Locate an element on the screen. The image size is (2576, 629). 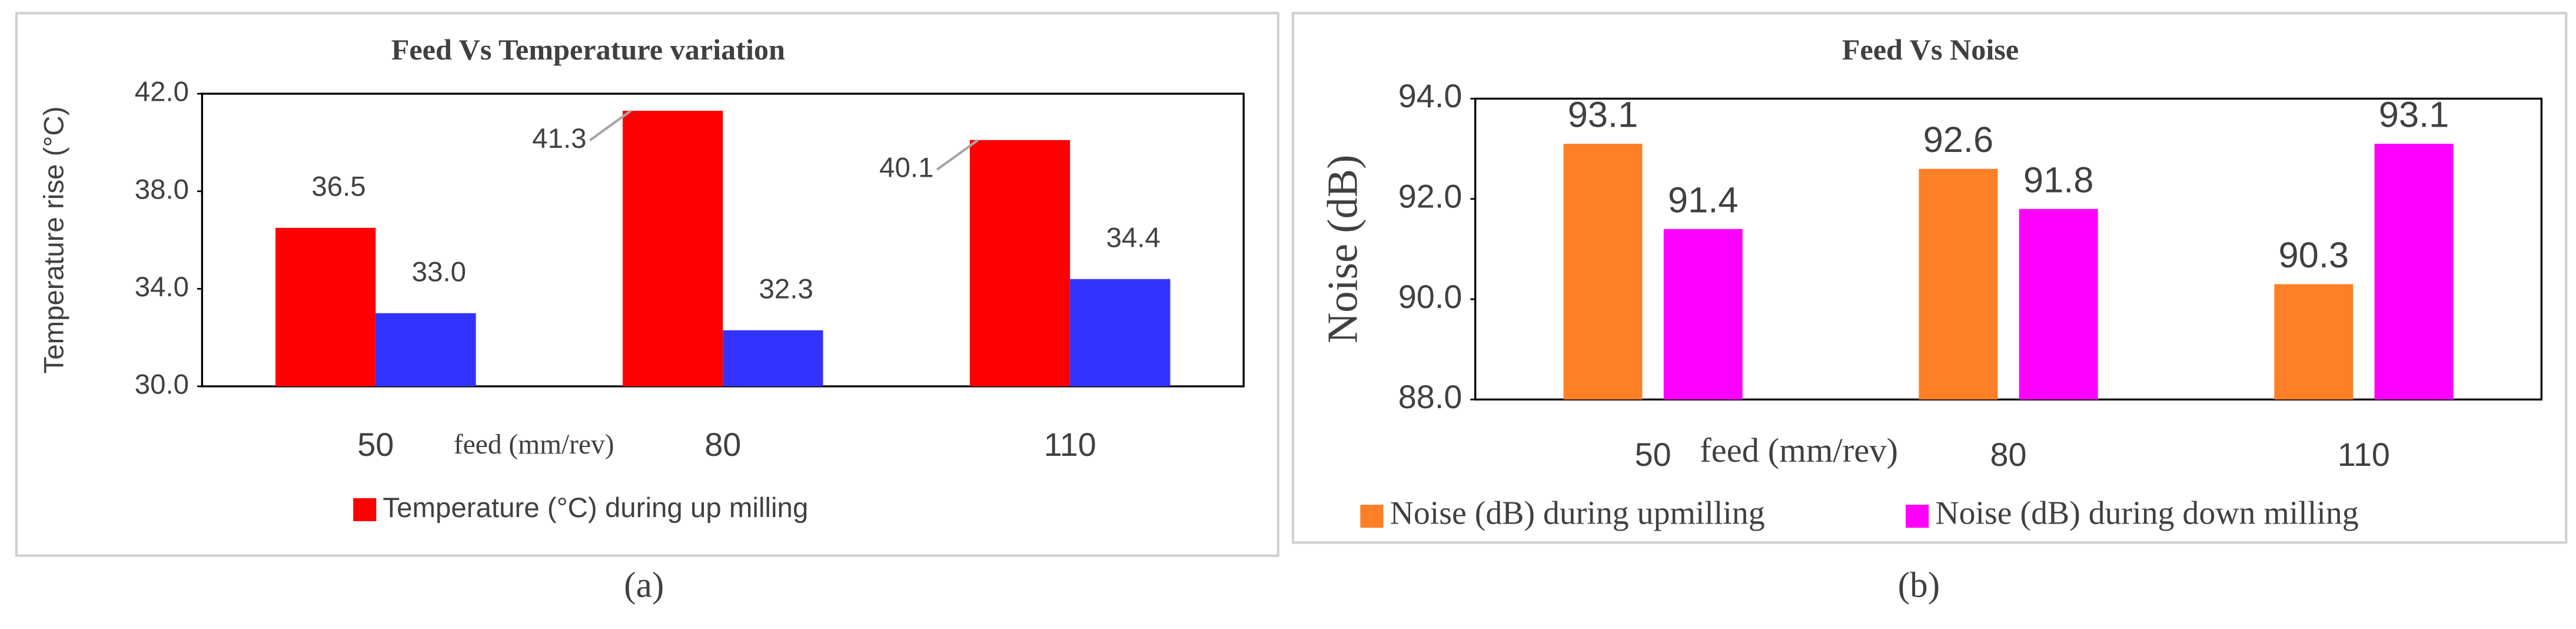
y-axis-label: Noise (dB) is located at coordinates (1343, 249).